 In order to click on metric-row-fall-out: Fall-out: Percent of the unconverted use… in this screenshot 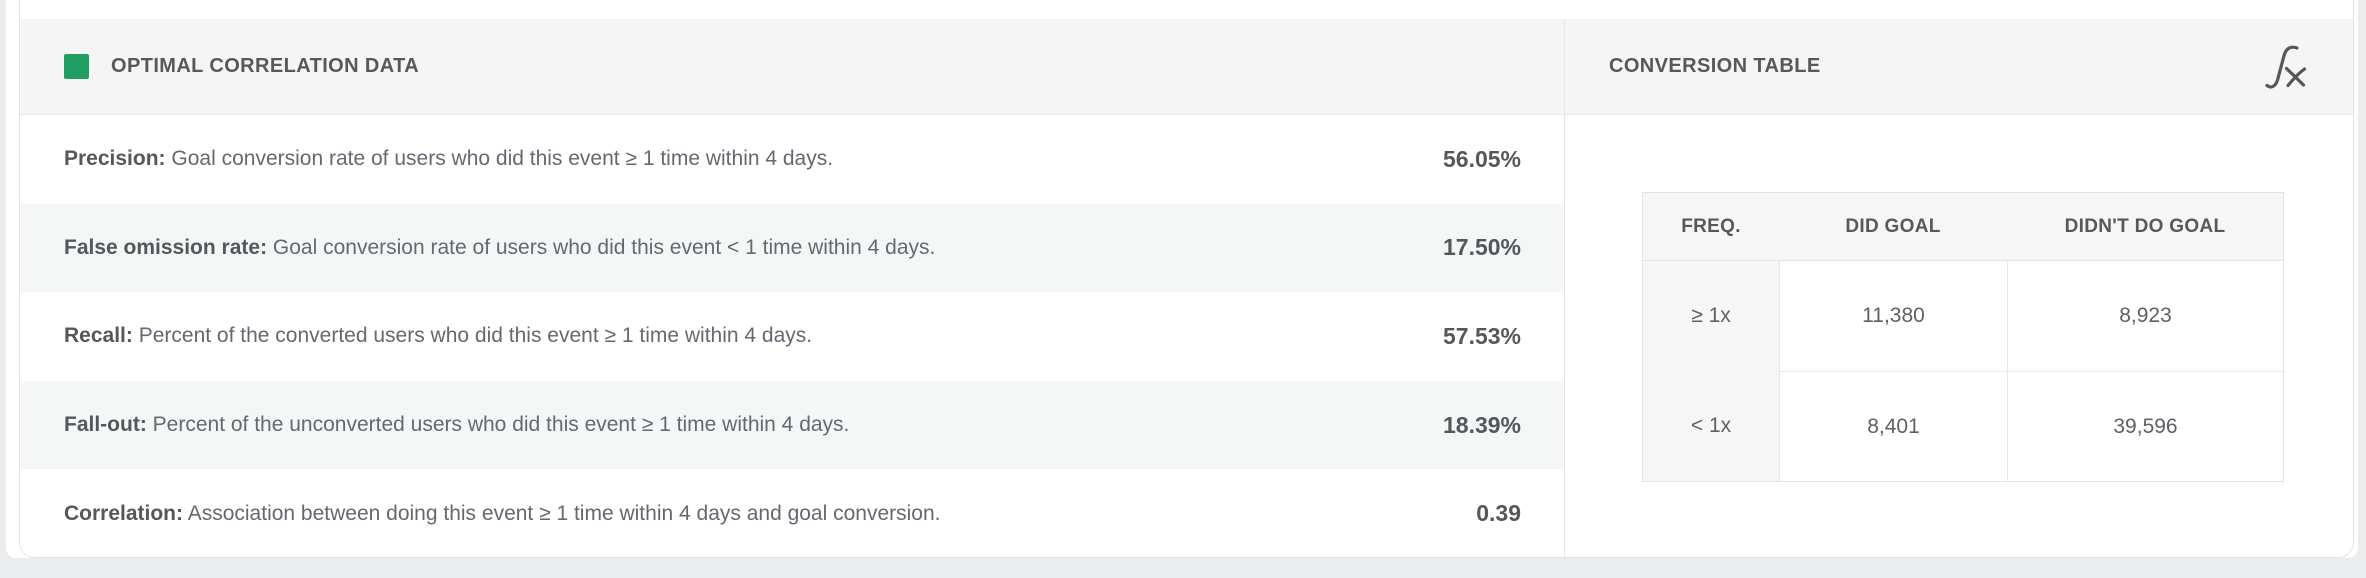, I will do `click(792, 425)`.